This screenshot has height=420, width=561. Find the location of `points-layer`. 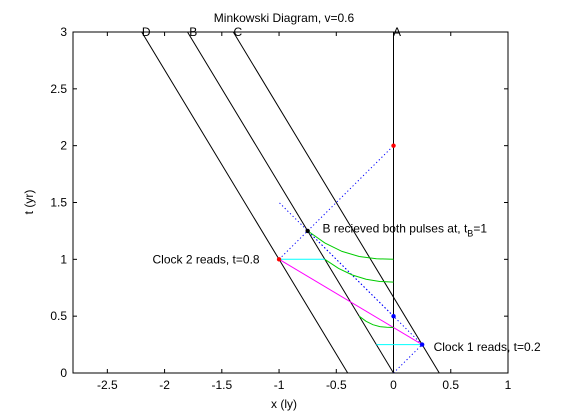

points-layer is located at coordinates (350, 245).